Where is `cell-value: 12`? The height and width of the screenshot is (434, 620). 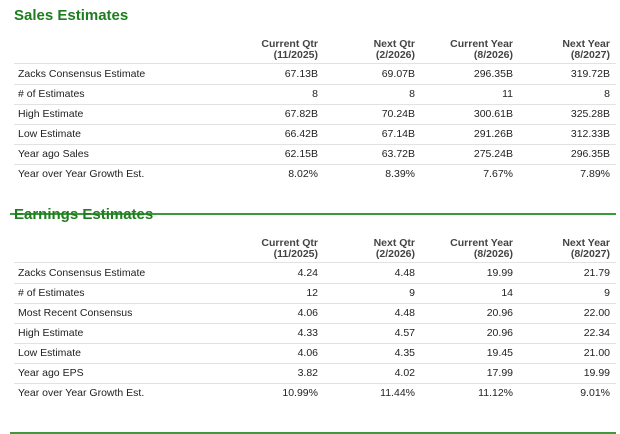 cell-value: 12 is located at coordinates (312, 293).